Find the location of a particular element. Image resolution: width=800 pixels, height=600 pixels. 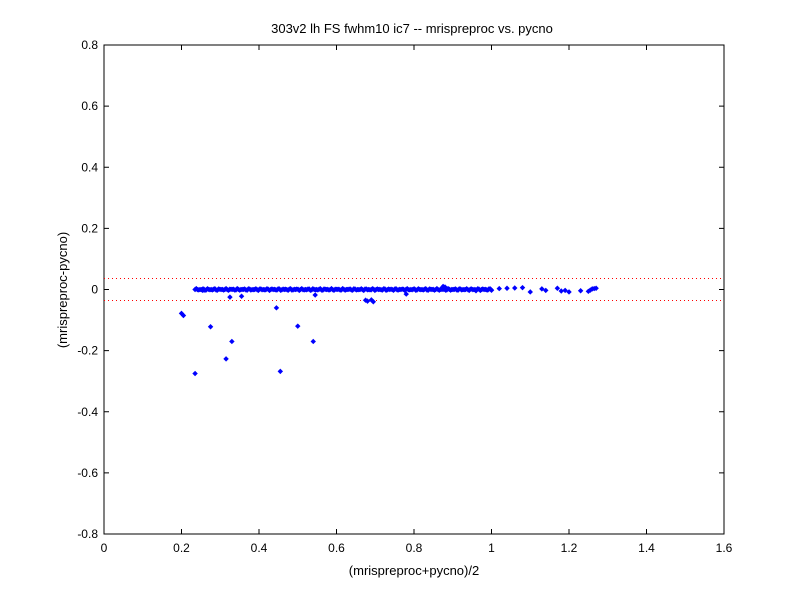

y-tick-label: 0.4 is located at coordinates (89, 167).